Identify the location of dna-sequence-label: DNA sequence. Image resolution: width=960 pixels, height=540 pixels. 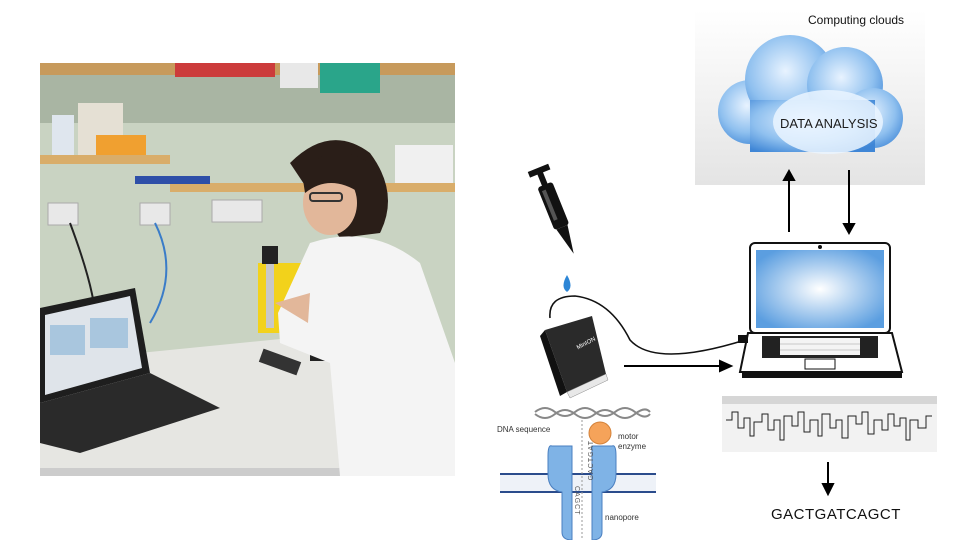
(524, 429).